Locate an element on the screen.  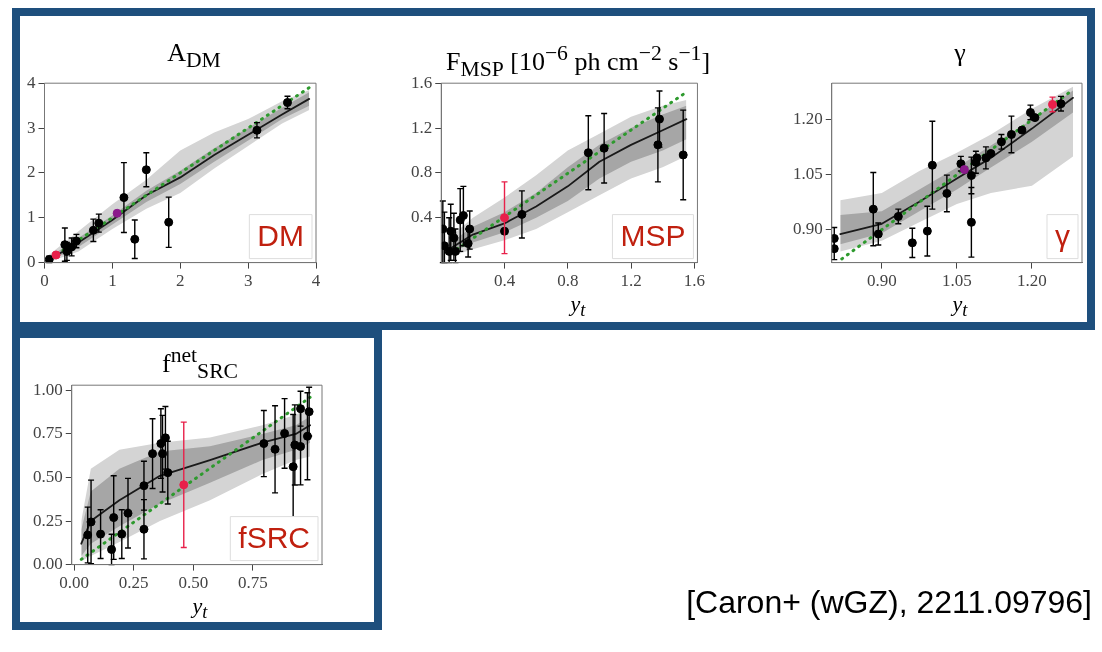
x-tick-label: 1 is located at coordinates (112, 281).